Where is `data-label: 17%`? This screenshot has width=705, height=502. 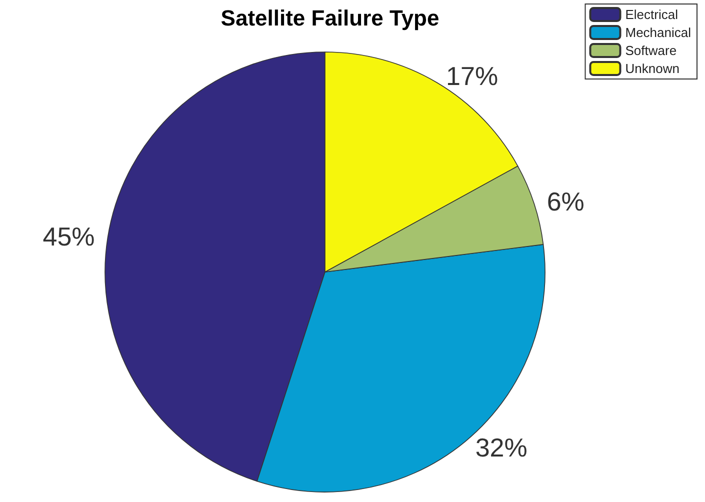 data-label: 17% is located at coordinates (472, 75).